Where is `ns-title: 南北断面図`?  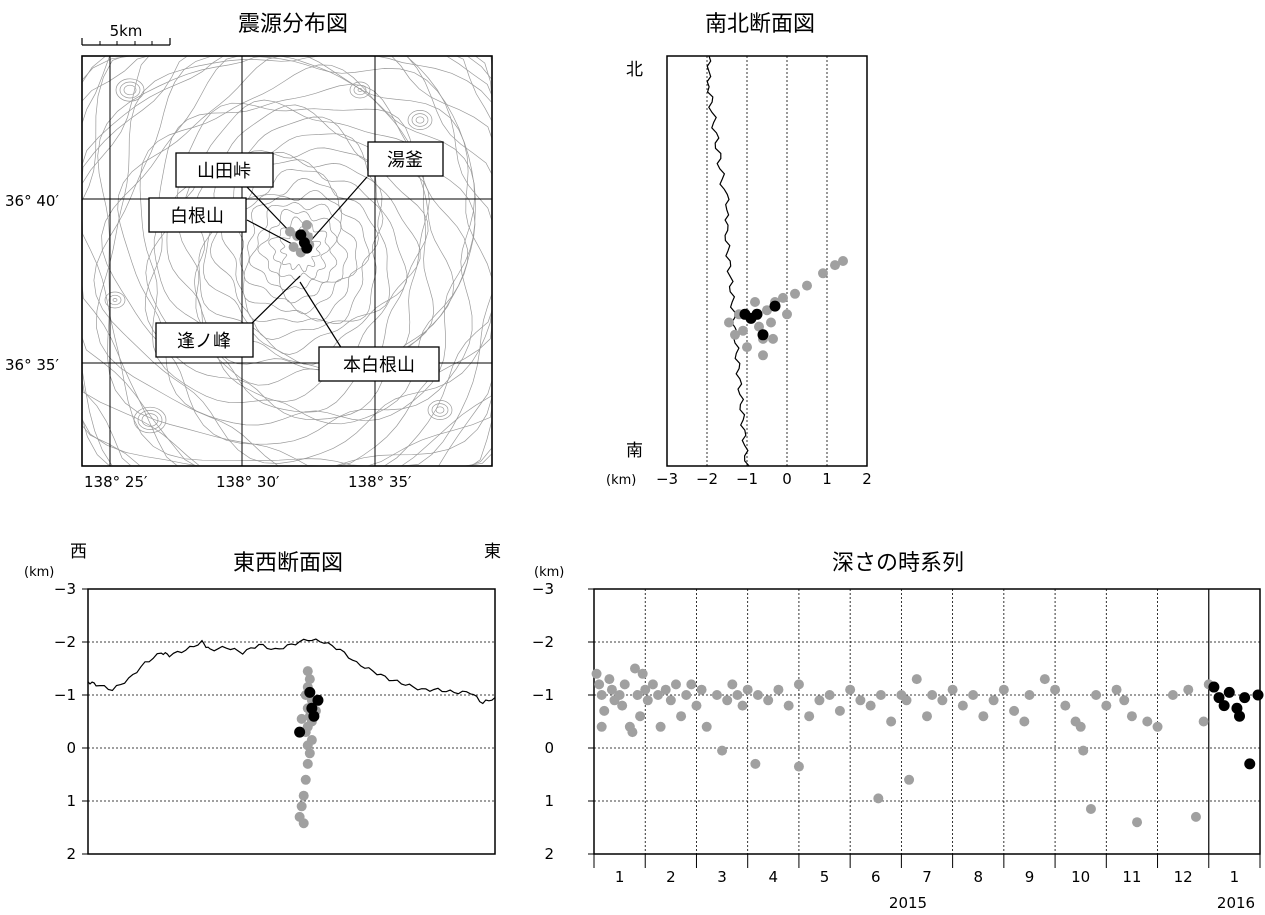
ns-title: 南北断面図 is located at coordinates (760, 24).